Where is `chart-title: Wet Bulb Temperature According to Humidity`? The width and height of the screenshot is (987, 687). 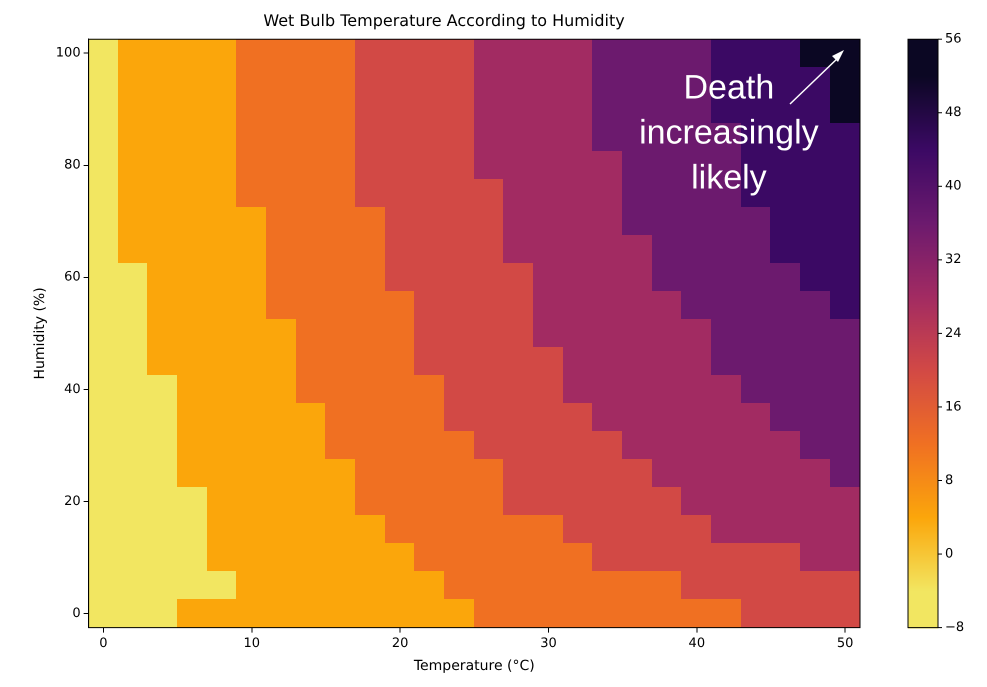
chart-title: Wet Bulb Temperature According to Humidity is located at coordinates (444, 20).